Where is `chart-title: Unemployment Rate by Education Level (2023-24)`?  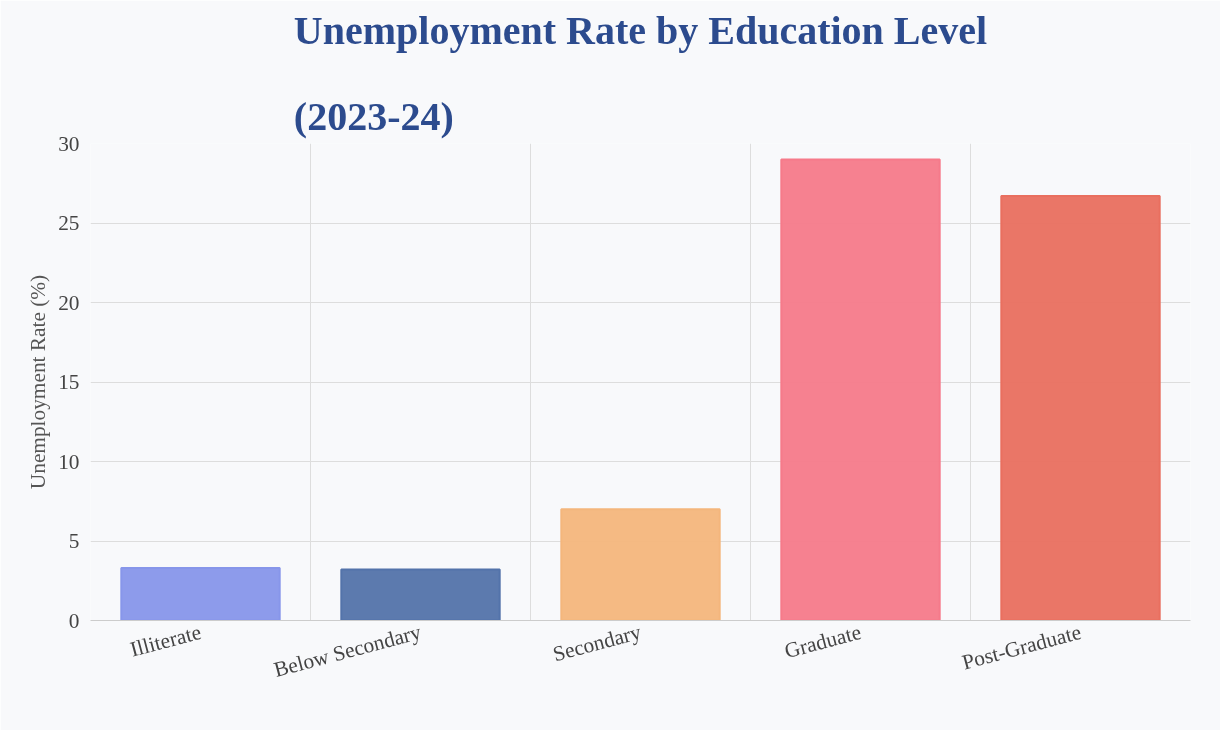
chart-title: Unemployment Rate by Education Level (2023-24) is located at coordinates (640, 73).